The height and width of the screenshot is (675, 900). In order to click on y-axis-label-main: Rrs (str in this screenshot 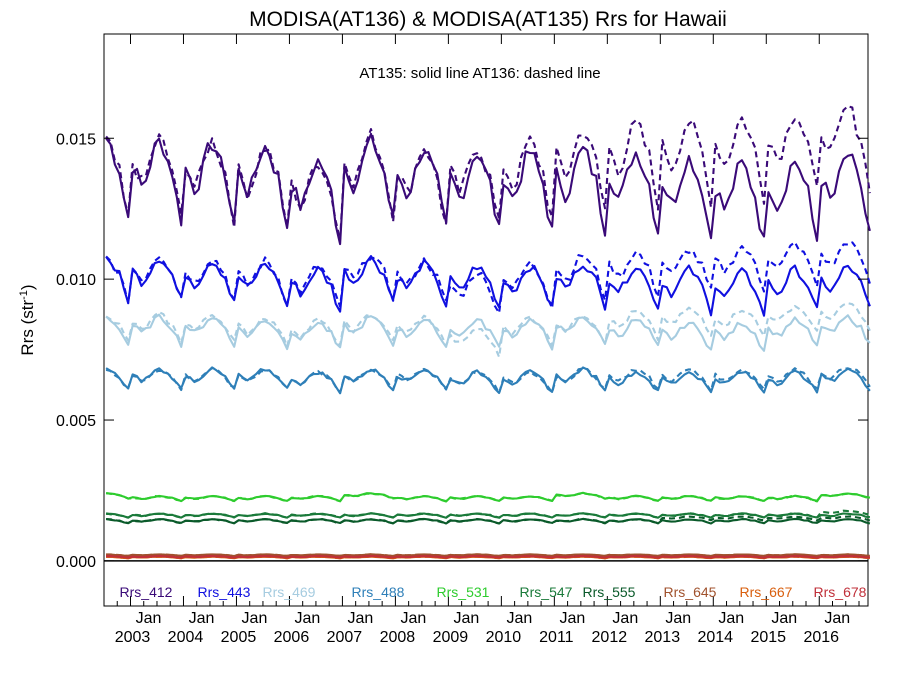, I will do `click(27, 328)`.